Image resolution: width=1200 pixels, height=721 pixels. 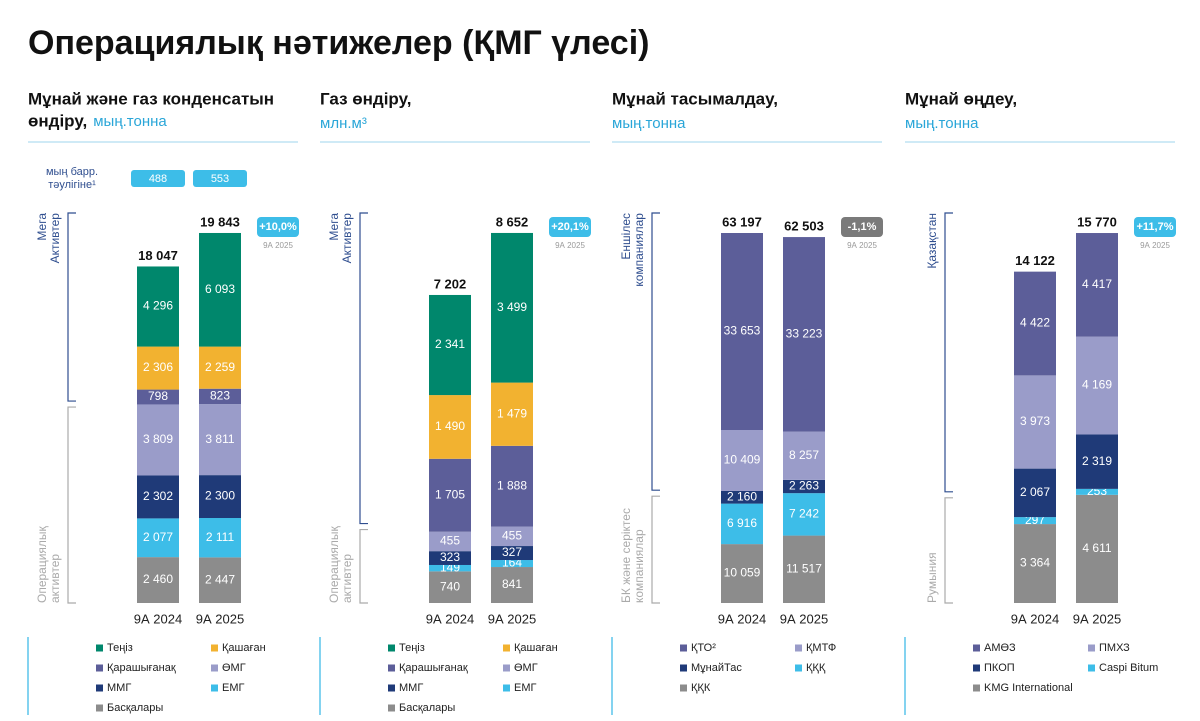 I want to click on segment-label: 841, so click(x=512, y=584).